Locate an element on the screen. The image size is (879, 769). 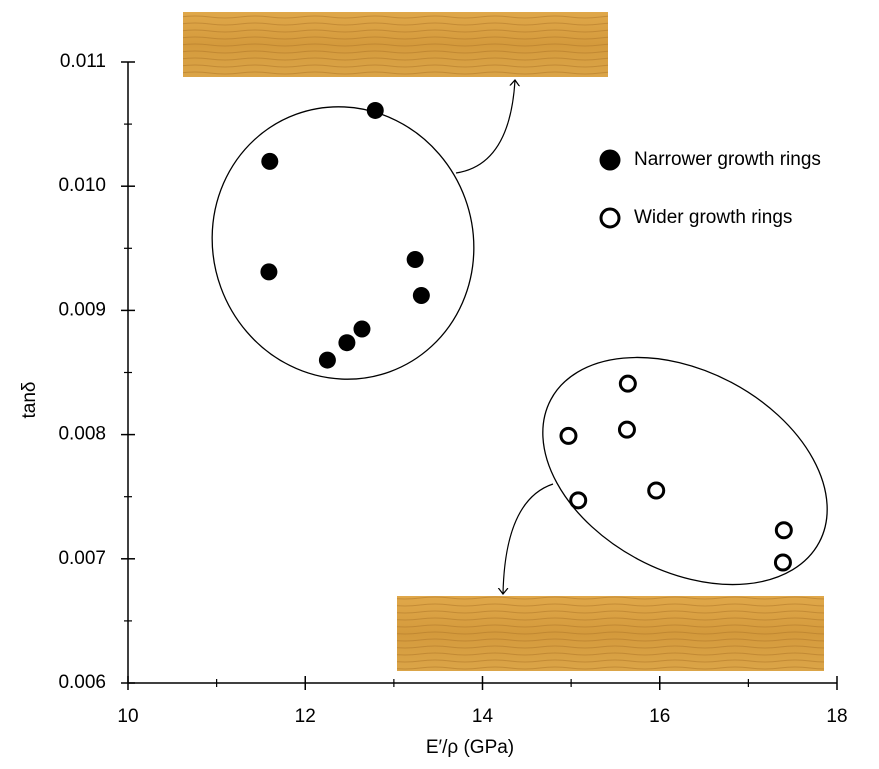
y-axis-label: tanδ is located at coordinates (29, 400).